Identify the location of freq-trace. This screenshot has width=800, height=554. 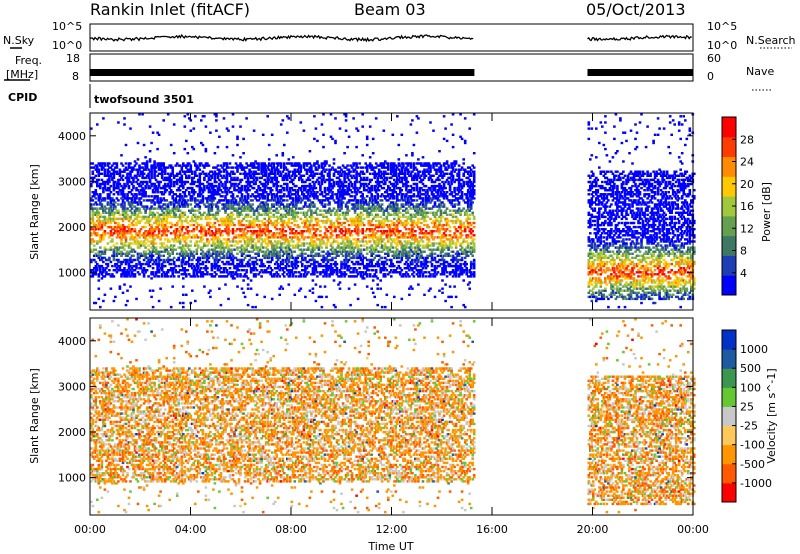
(391, 72).